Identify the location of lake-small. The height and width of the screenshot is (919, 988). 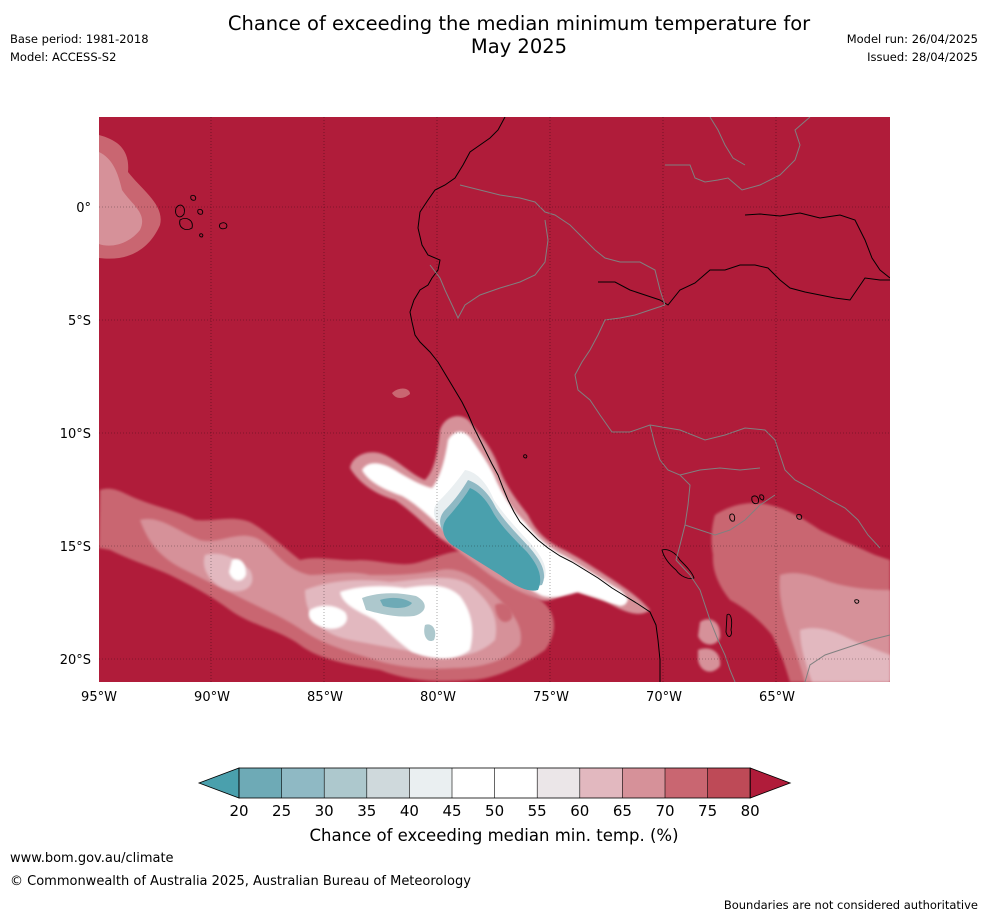
(691, 545).